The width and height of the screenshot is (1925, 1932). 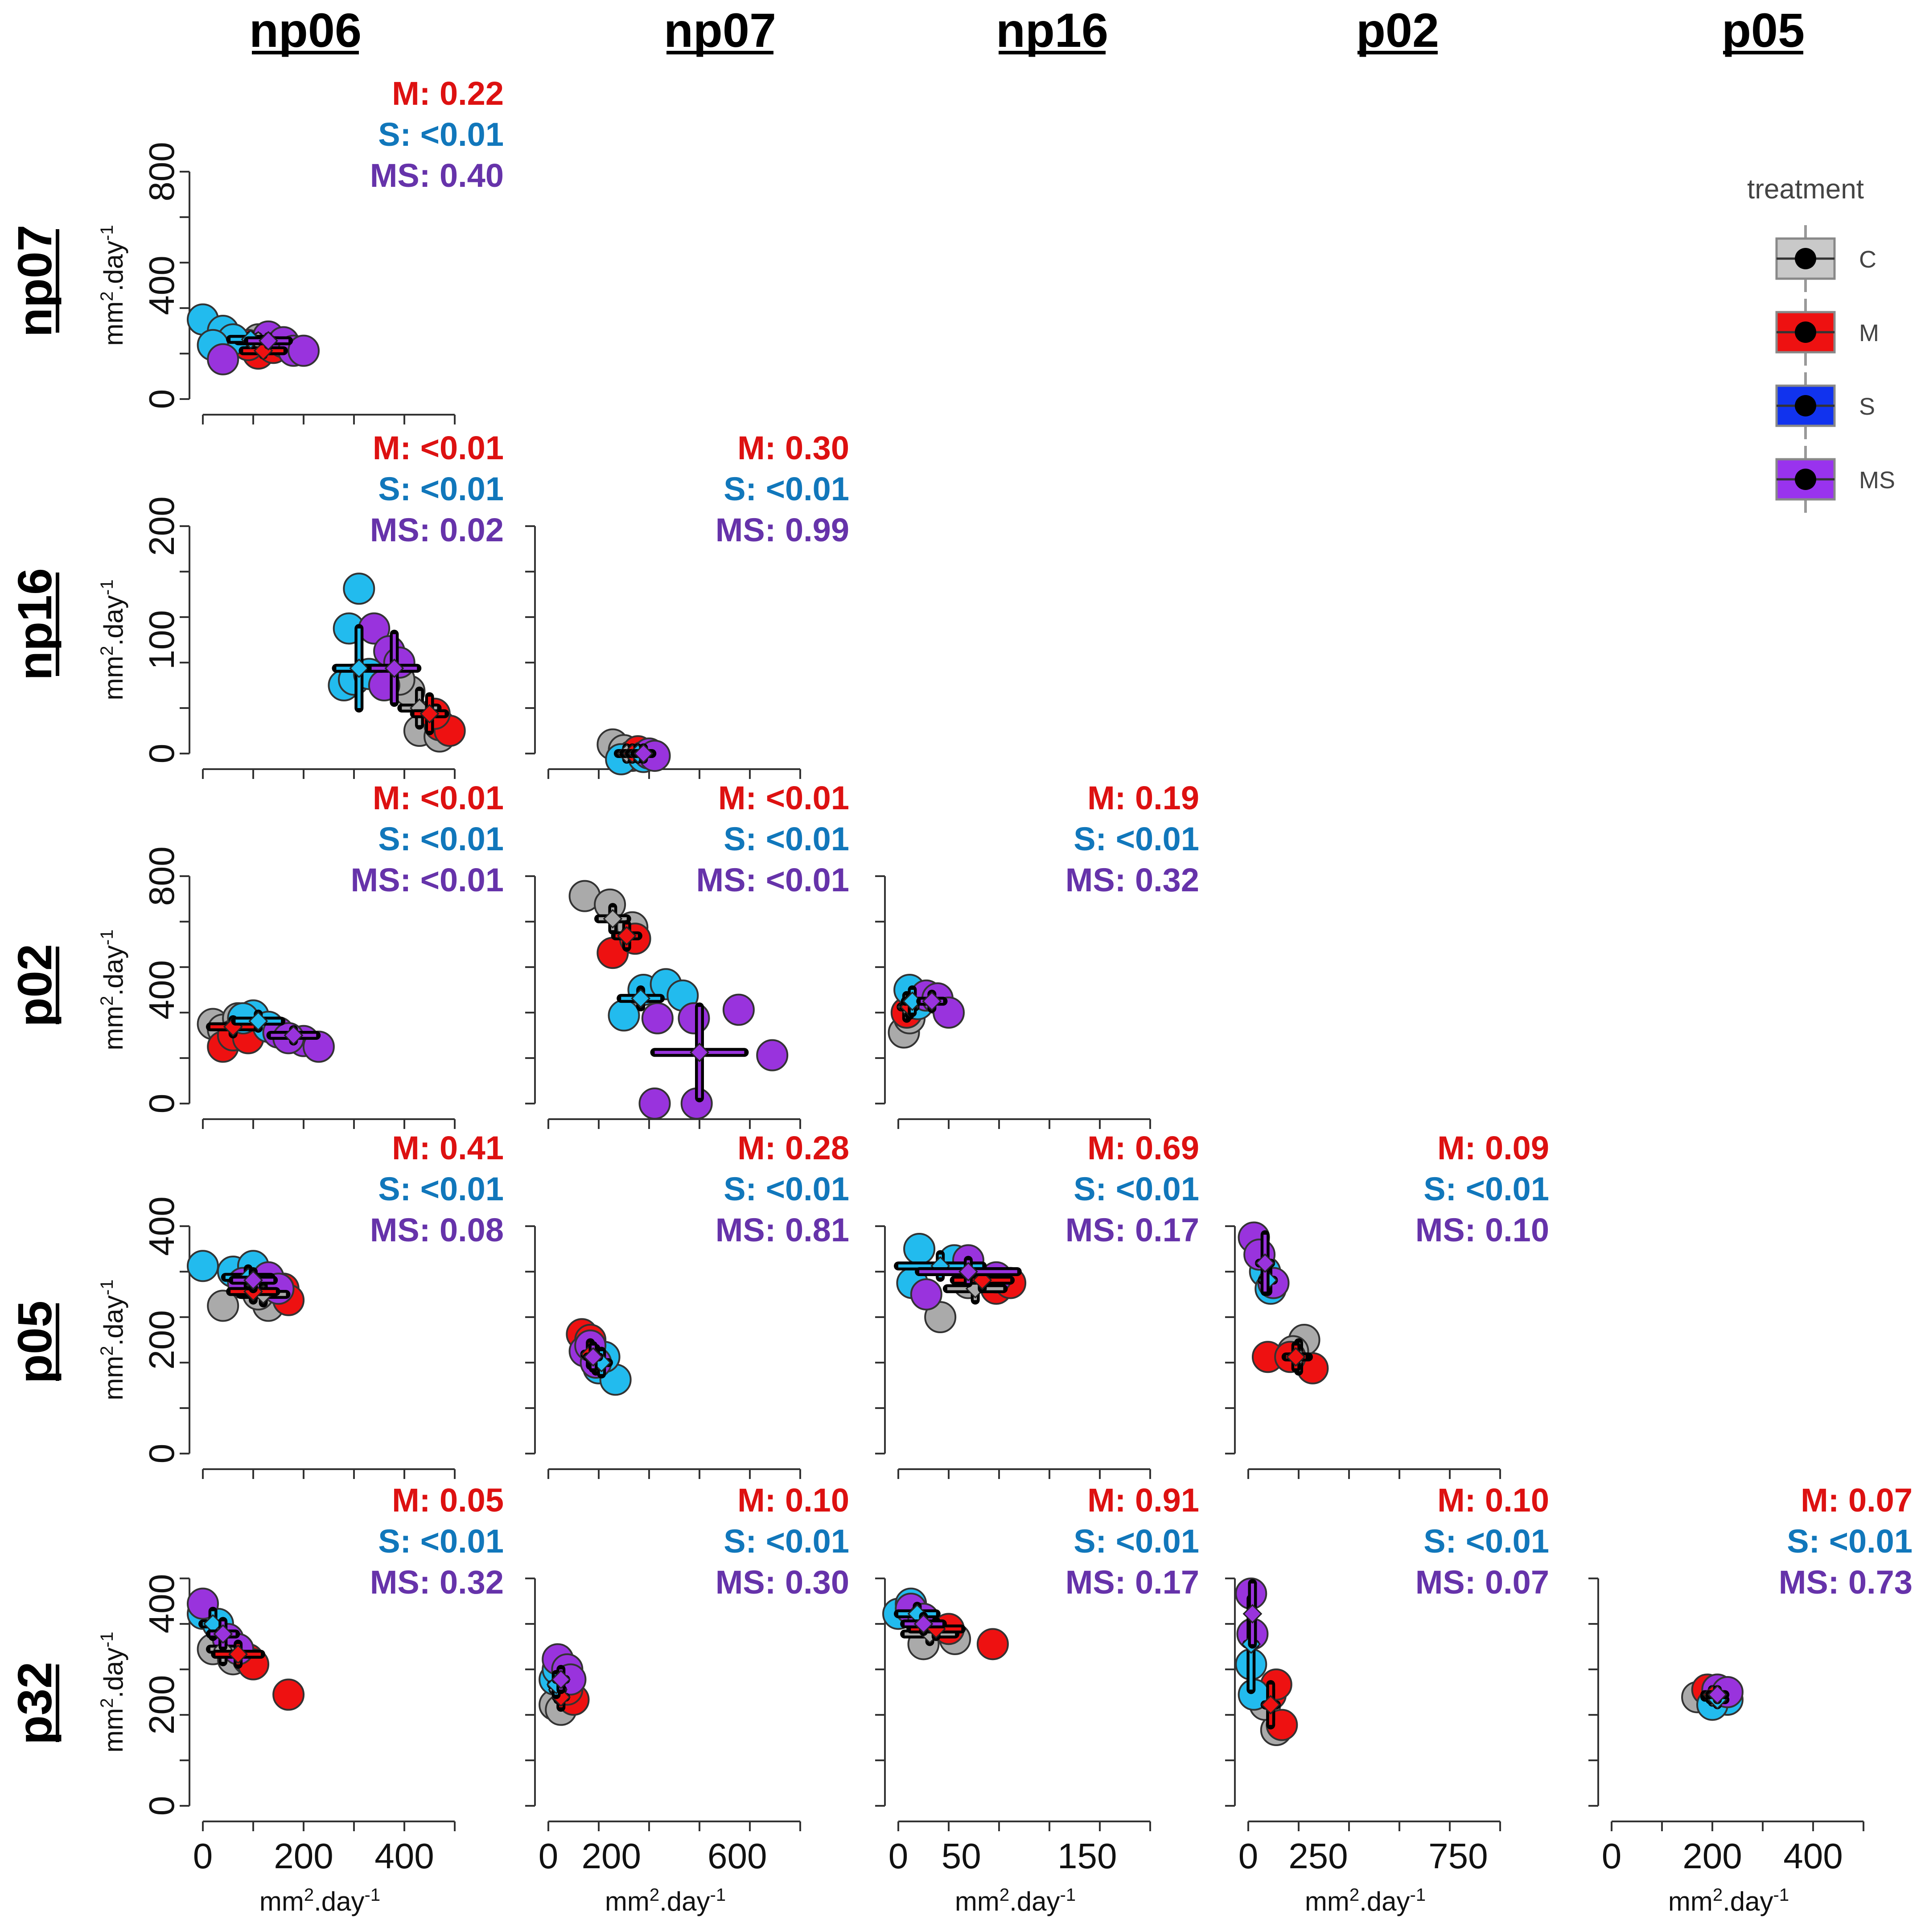 I want to click on data-point-C, so click(x=223, y=1305).